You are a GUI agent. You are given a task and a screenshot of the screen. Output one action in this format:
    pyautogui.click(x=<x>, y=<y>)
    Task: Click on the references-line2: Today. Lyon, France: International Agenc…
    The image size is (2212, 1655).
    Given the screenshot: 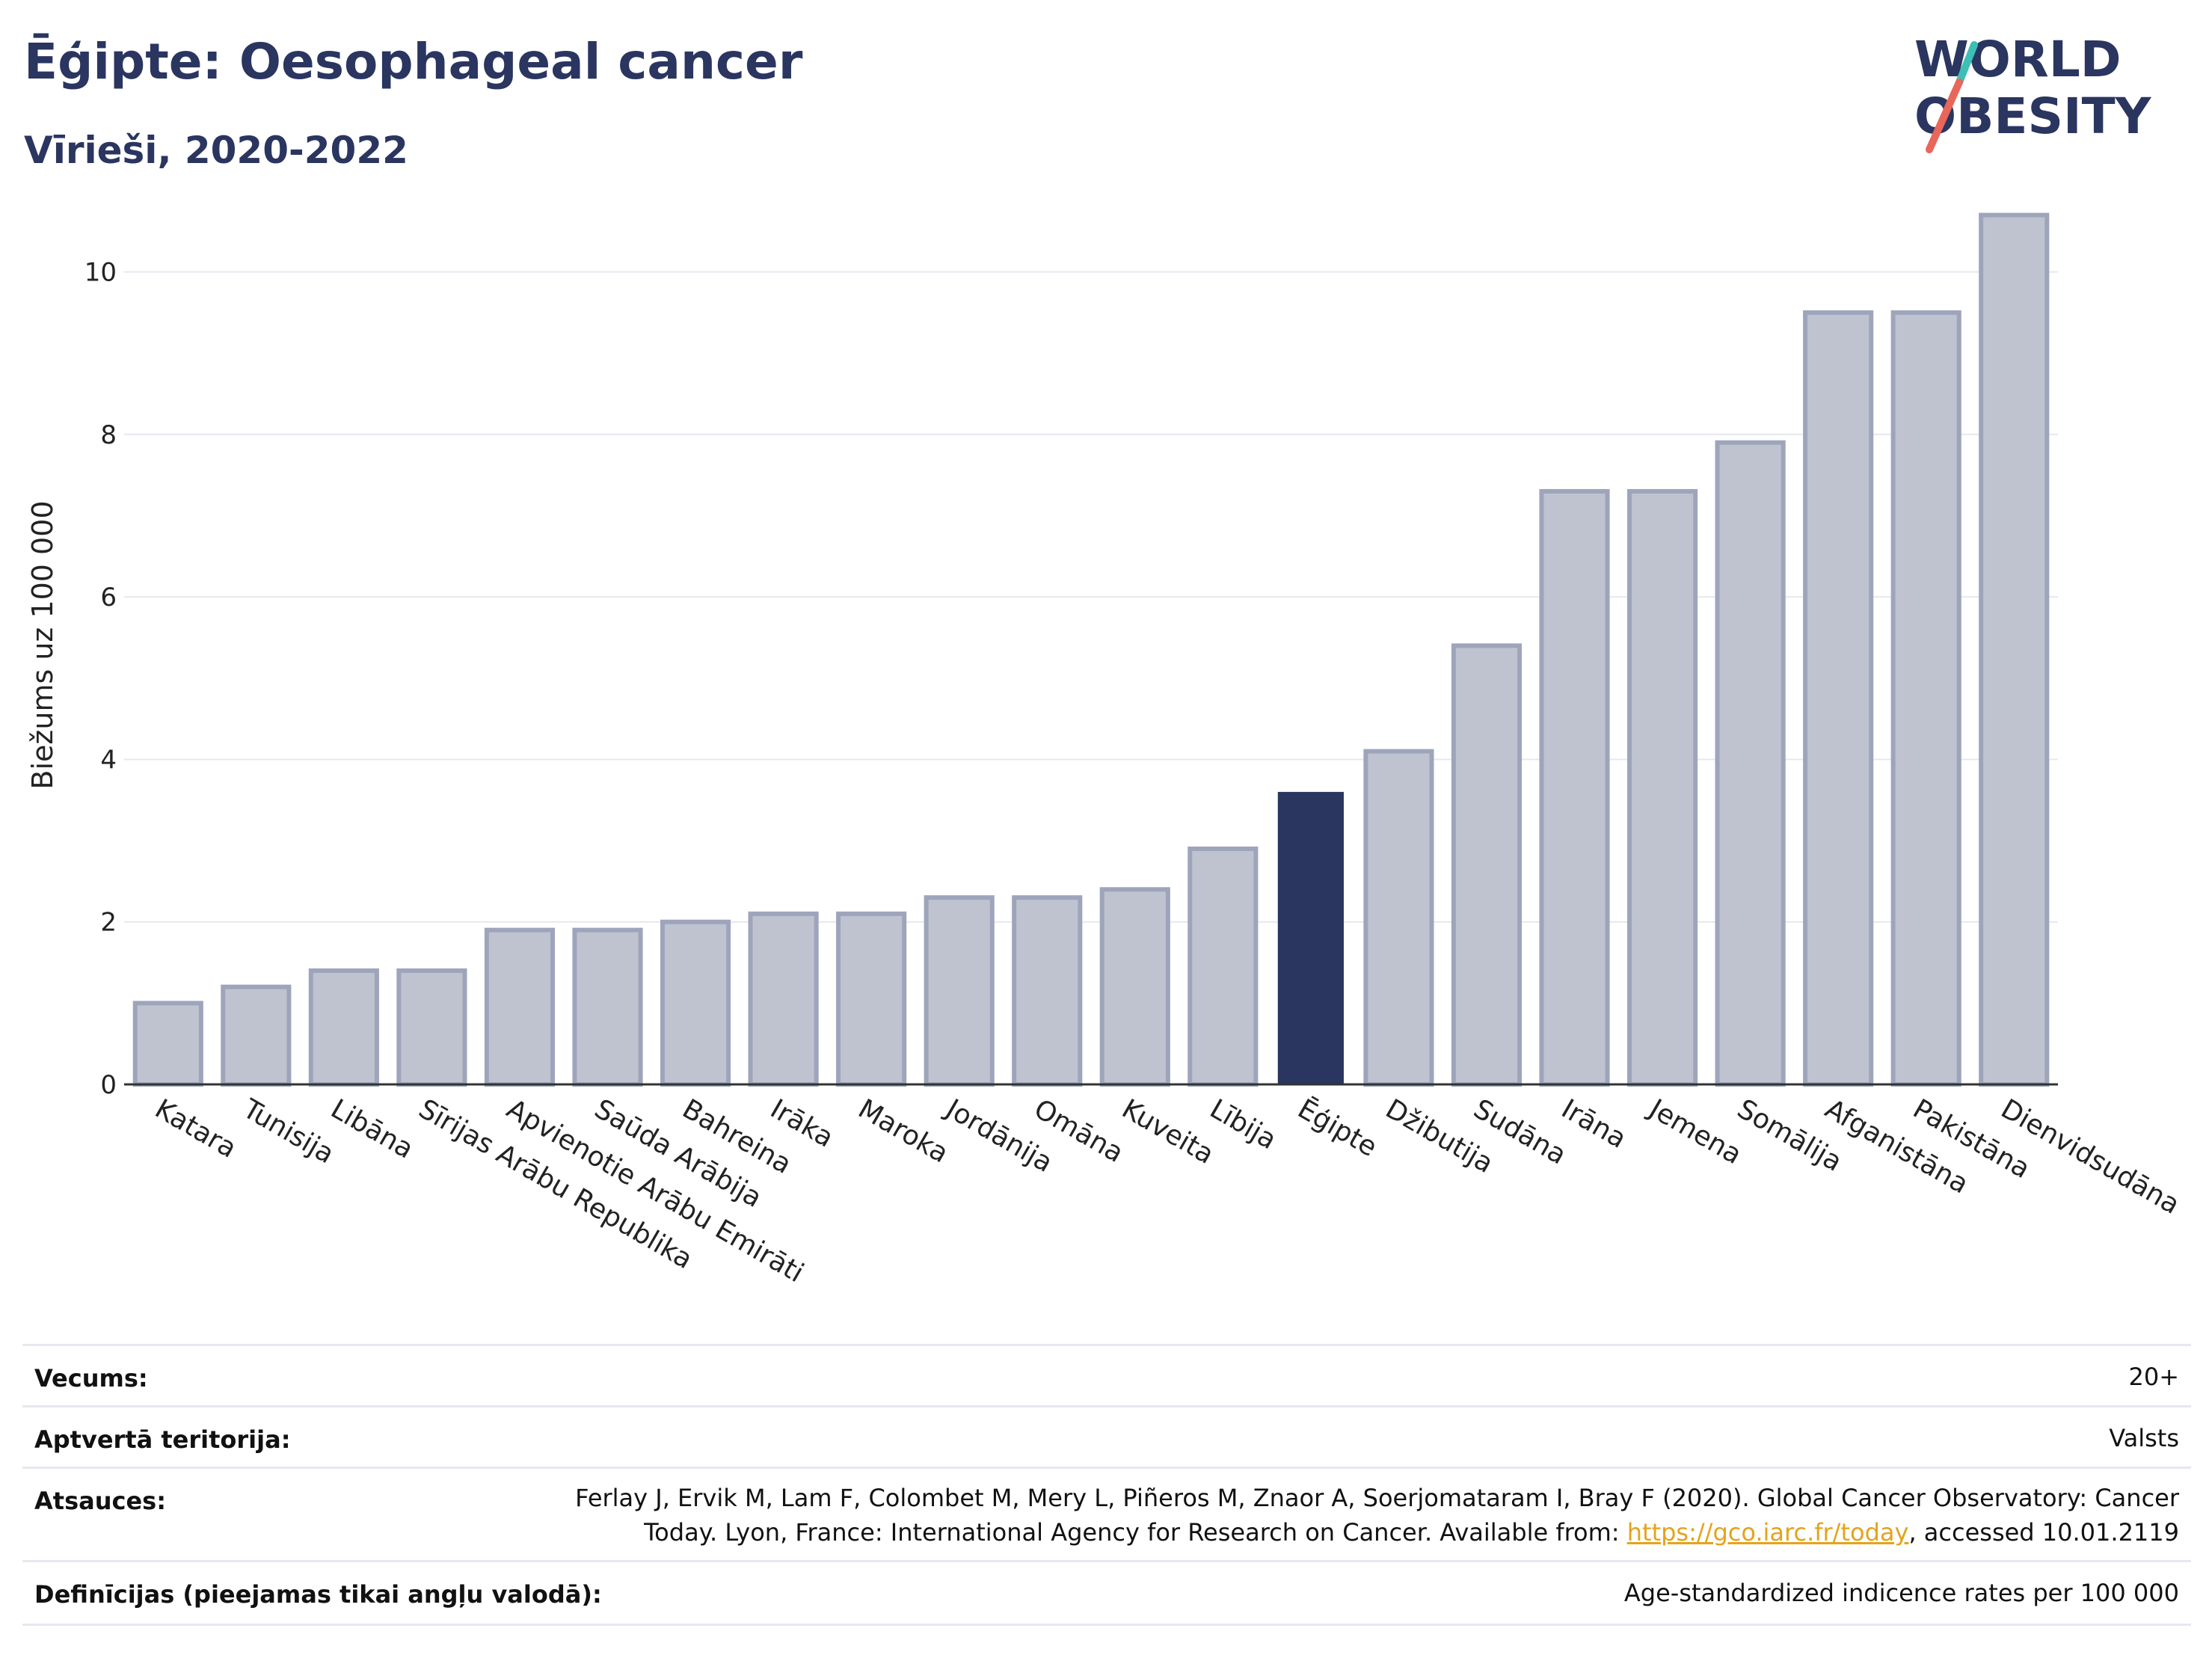 What is the action you would take?
    pyautogui.click(x=1377, y=1532)
    